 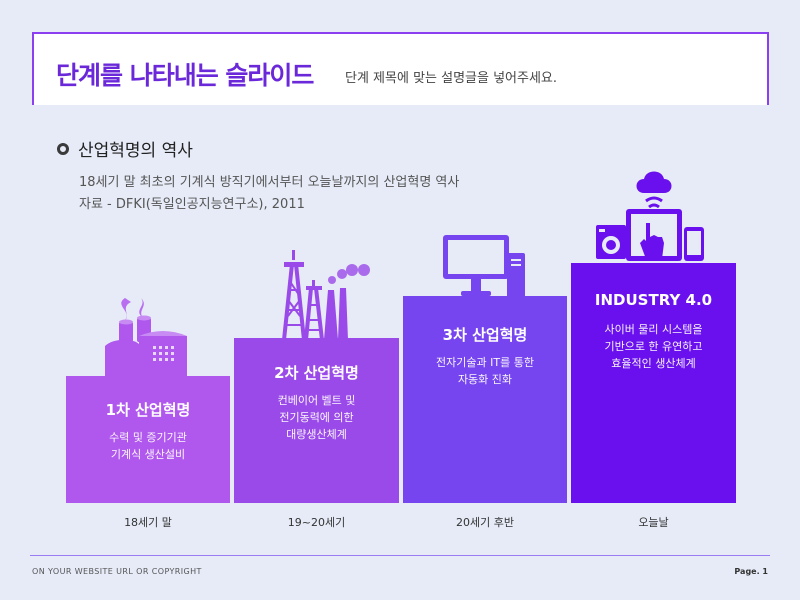 I want to click on stage-title: INDUSTRY 4.0, so click(x=653, y=300).